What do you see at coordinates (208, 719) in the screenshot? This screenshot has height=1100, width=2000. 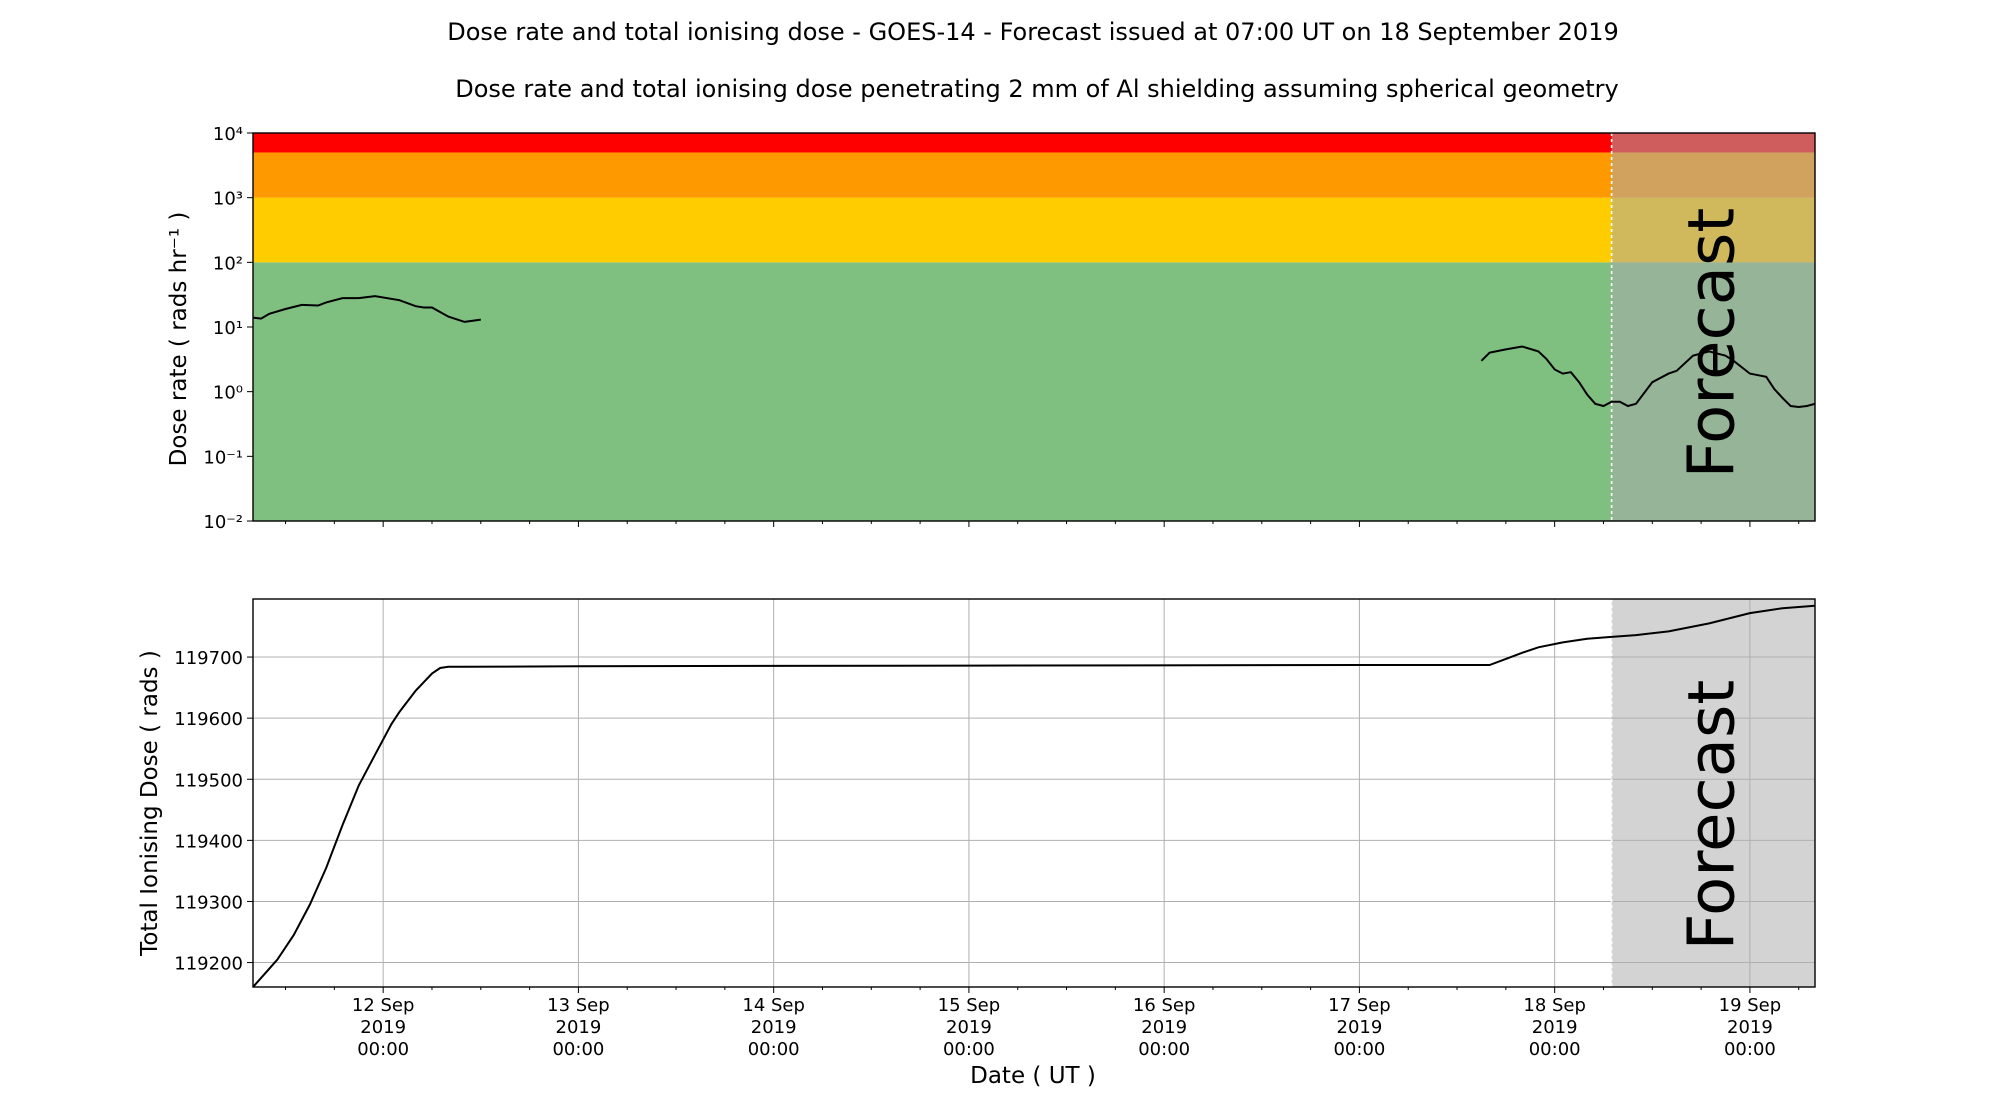 I see `y-tick-label: 119600` at bounding box center [208, 719].